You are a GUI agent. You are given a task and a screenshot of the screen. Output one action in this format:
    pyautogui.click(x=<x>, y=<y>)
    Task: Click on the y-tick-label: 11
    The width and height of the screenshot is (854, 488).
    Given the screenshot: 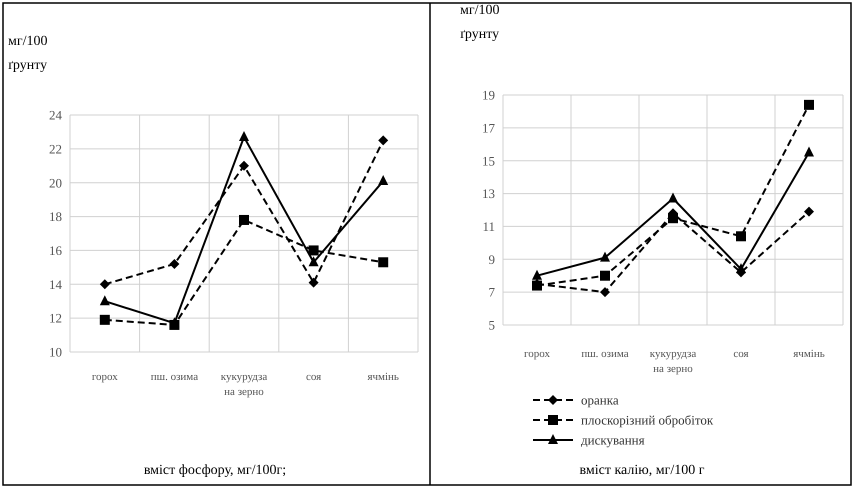 What is the action you would take?
    pyautogui.click(x=488, y=226)
    